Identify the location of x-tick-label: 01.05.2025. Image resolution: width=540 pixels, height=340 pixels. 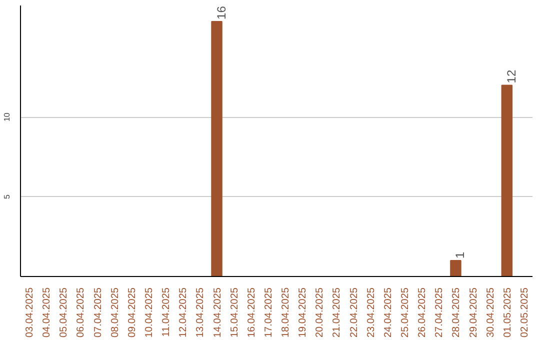
(508, 312).